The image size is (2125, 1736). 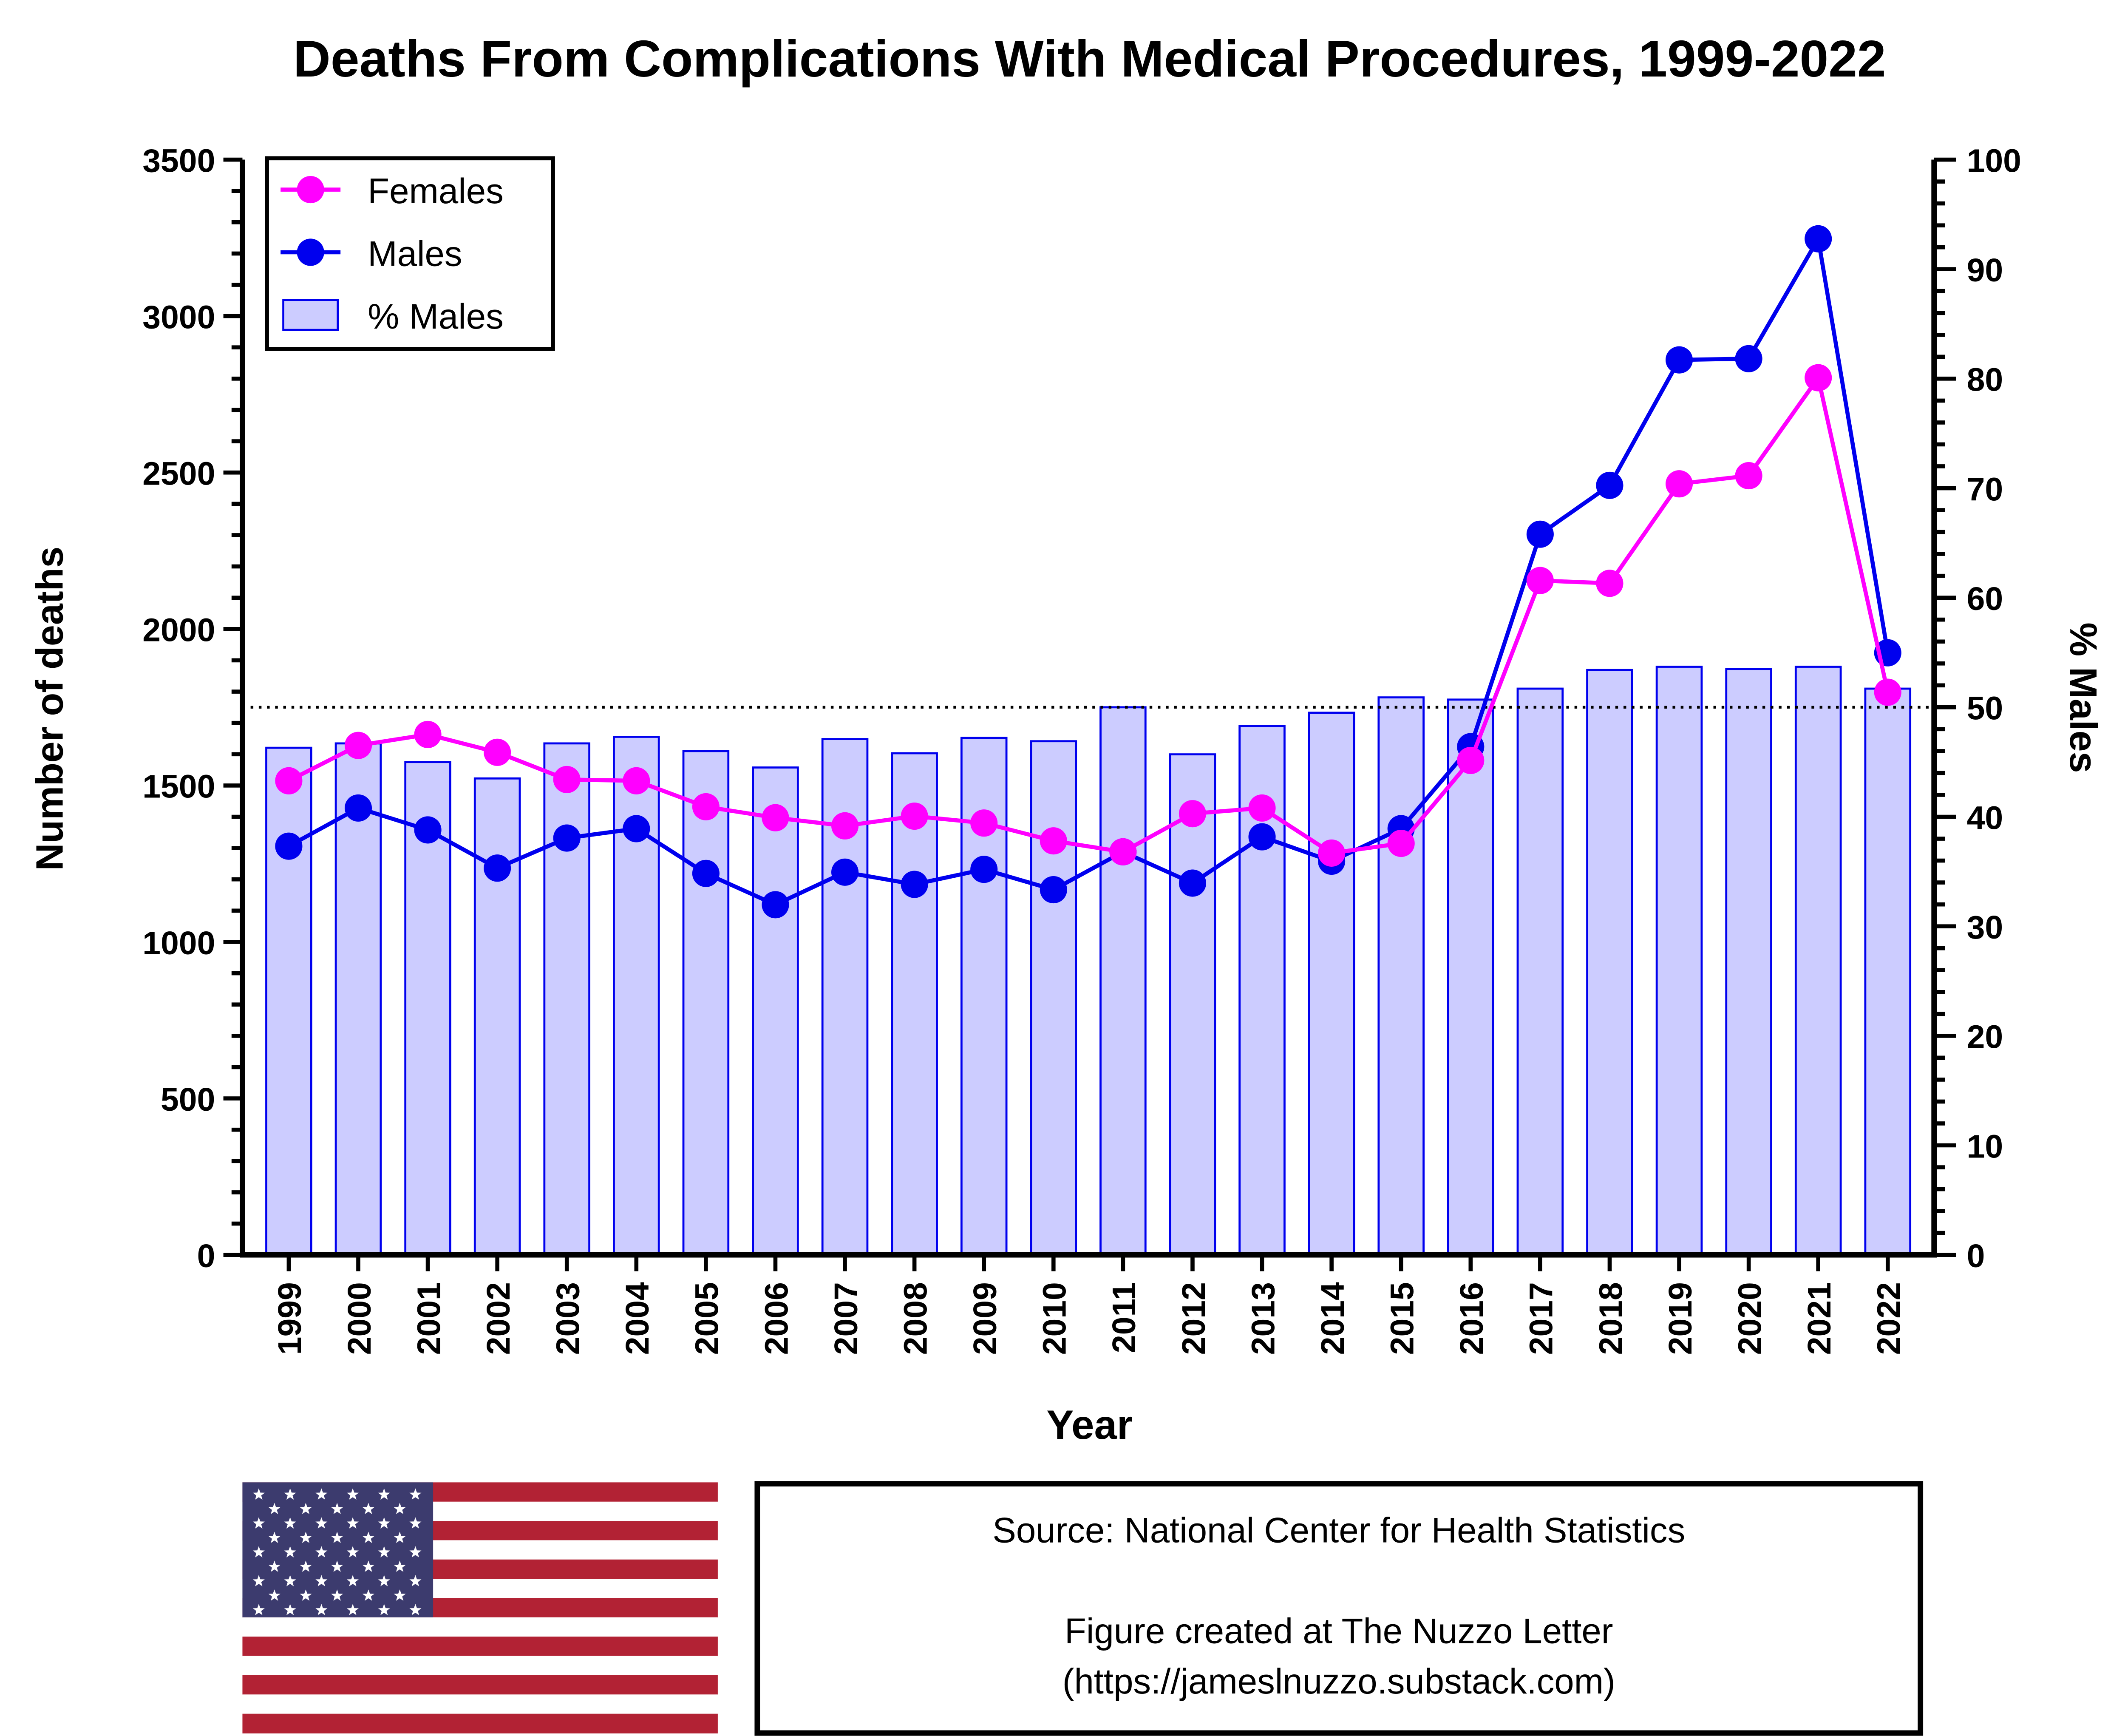 I want to click on x-tick-label: 2015, so click(x=1402, y=1318).